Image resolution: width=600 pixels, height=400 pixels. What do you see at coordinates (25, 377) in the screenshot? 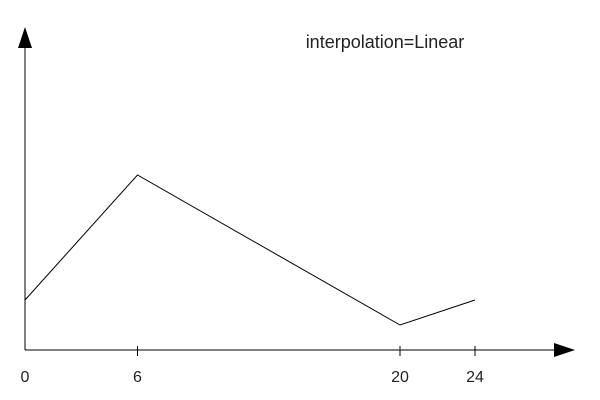
I see `x-tick-label: 0` at bounding box center [25, 377].